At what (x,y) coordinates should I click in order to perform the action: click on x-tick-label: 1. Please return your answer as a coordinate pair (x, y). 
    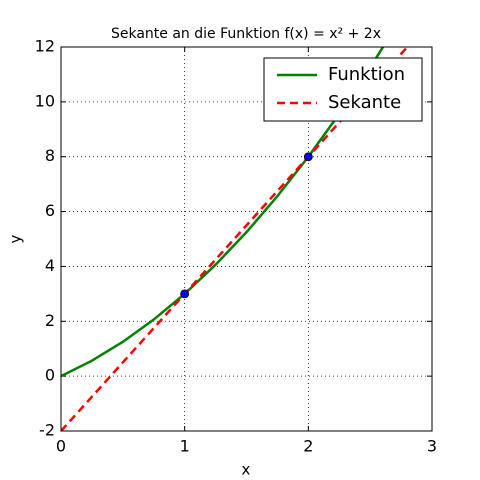
    Looking at the image, I should click on (185, 446).